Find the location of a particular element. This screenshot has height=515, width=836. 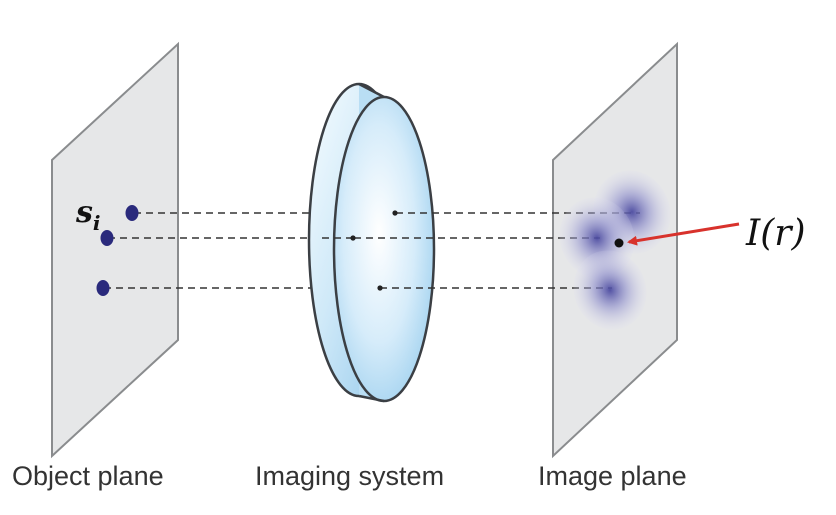

lens is located at coordinates (371, 242).